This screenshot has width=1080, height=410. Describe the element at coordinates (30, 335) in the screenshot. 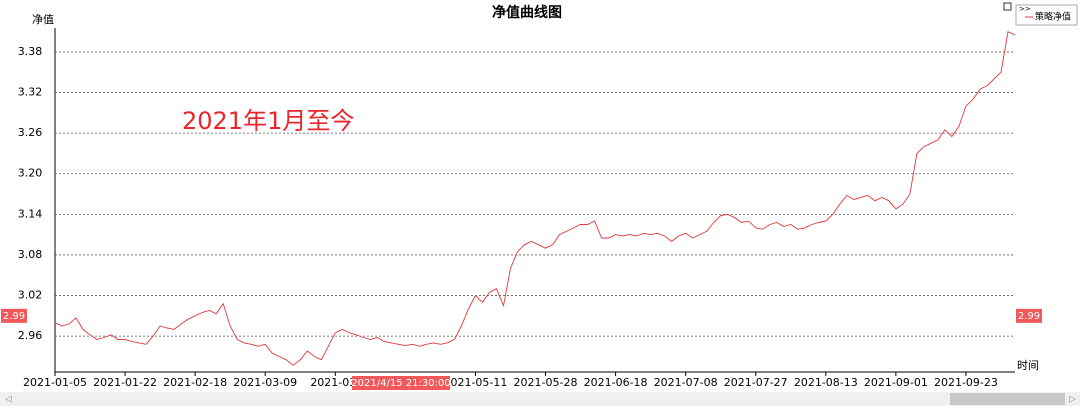

I see `y-tick-label: 2.96` at that location.